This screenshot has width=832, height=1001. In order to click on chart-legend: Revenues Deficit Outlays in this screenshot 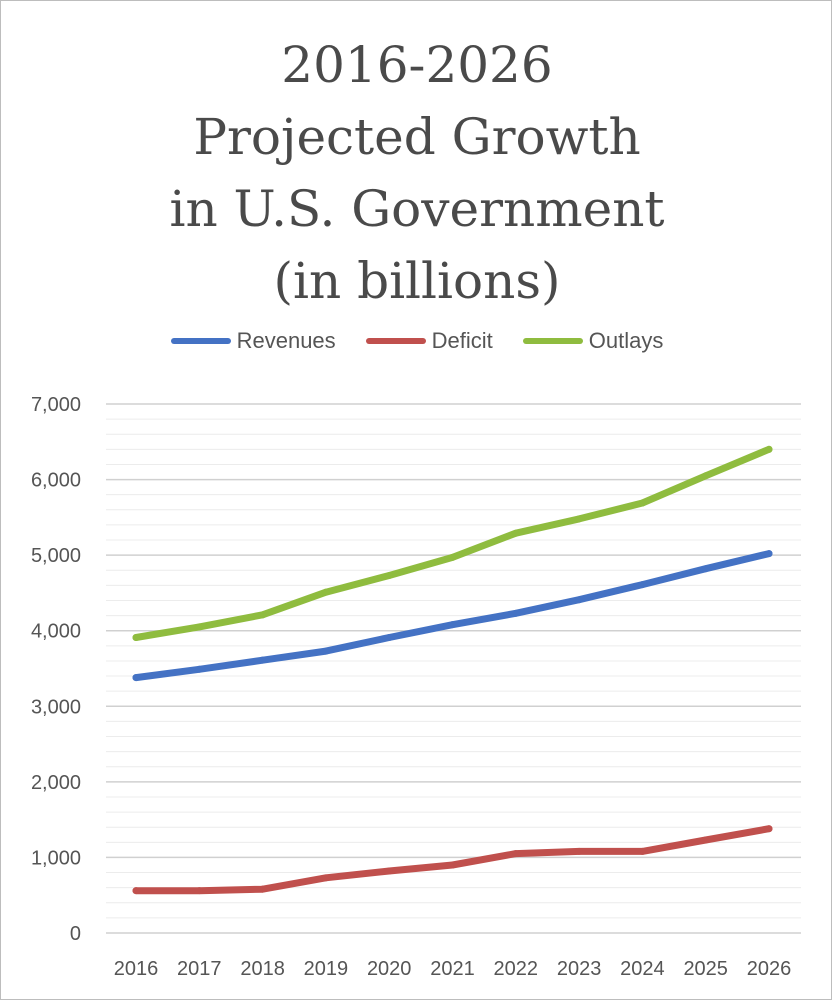, I will do `click(416, 341)`.